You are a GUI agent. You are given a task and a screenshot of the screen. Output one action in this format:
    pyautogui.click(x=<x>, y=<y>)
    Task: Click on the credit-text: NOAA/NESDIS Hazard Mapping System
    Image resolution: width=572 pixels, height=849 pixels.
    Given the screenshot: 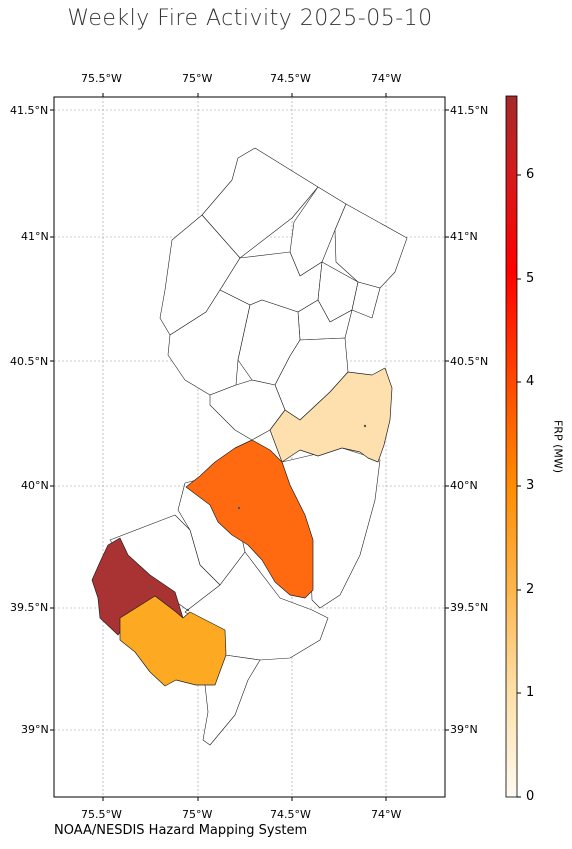 What is the action you would take?
    pyautogui.click(x=181, y=830)
    